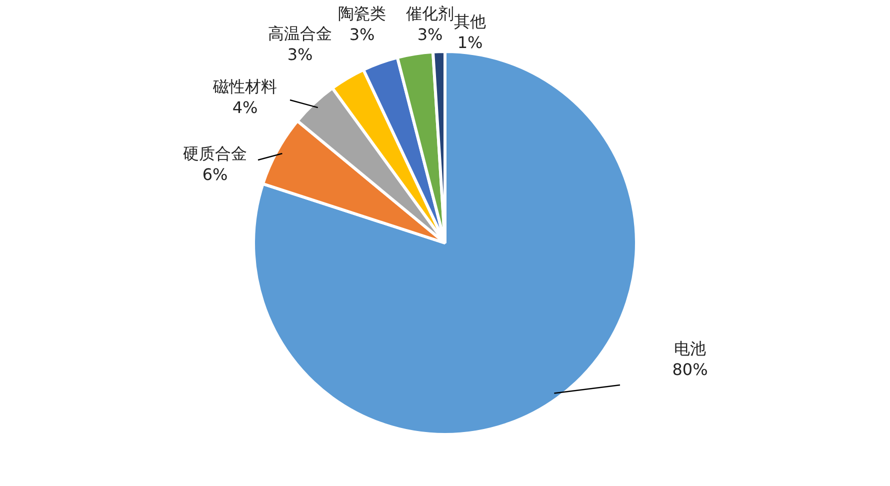  What do you see at coordinates (300, 34) in the screenshot?
I see `slice-label: 高温合金` at bounding box center [300, 34].